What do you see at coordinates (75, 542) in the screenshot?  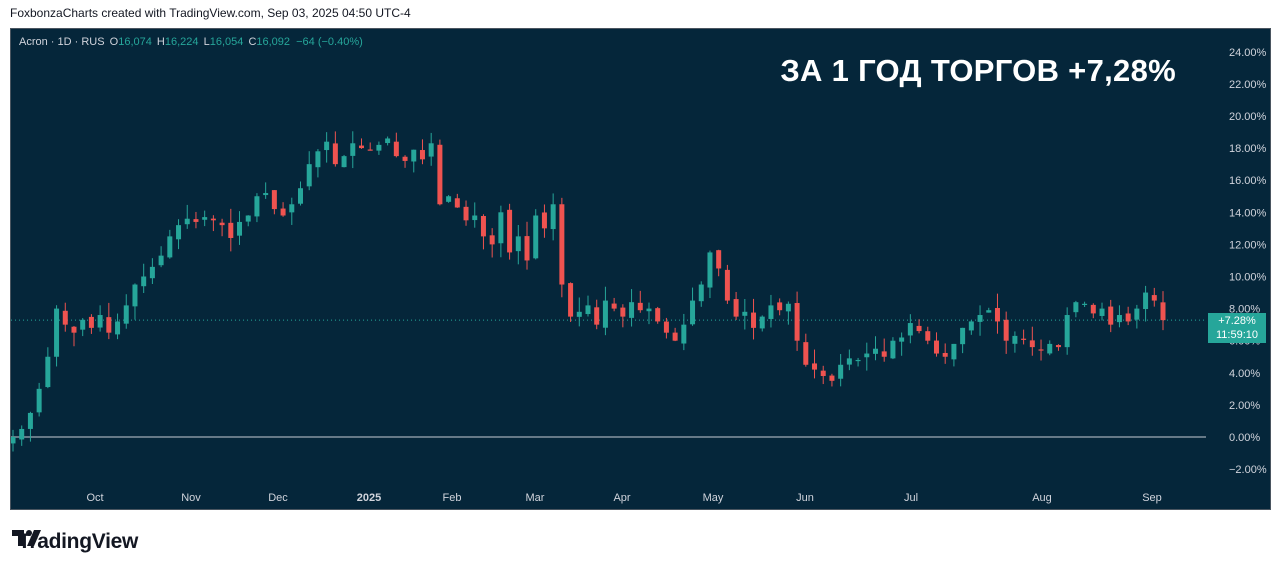 I see `tradingview-logo: TradingView` at bounding box center [75, 542].